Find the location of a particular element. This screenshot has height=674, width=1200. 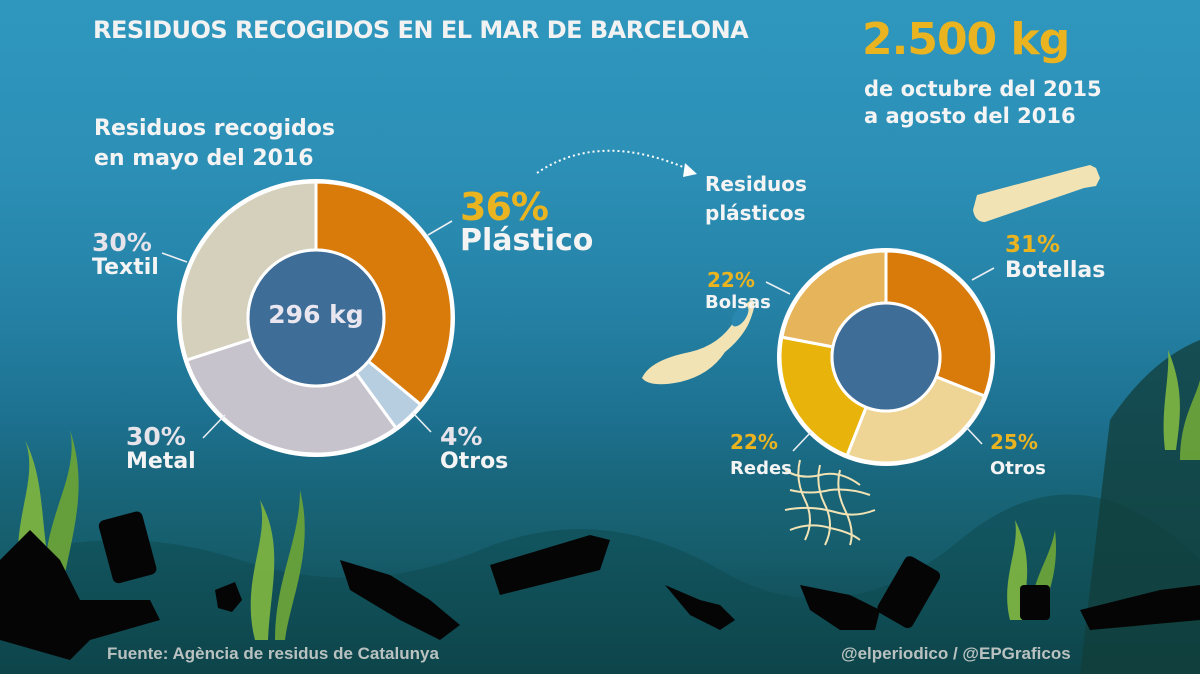

total-period: de octubre del 2015 a agosto del 2016 is located at coordinates (983, 103).